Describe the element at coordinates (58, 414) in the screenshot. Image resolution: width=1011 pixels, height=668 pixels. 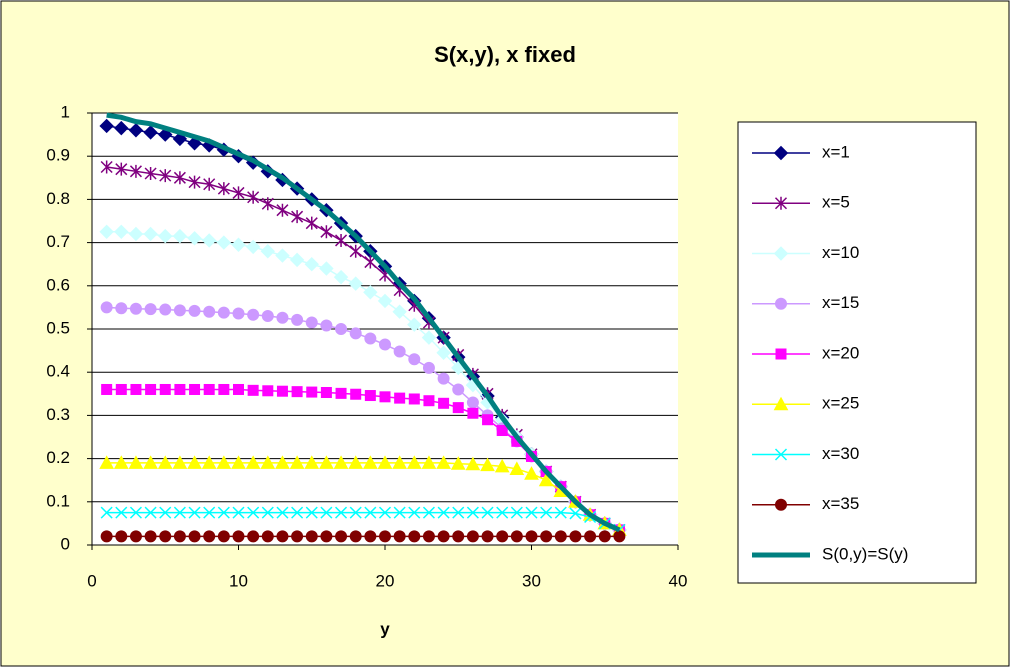
I see `y-tick-label: 0.3` at that location.